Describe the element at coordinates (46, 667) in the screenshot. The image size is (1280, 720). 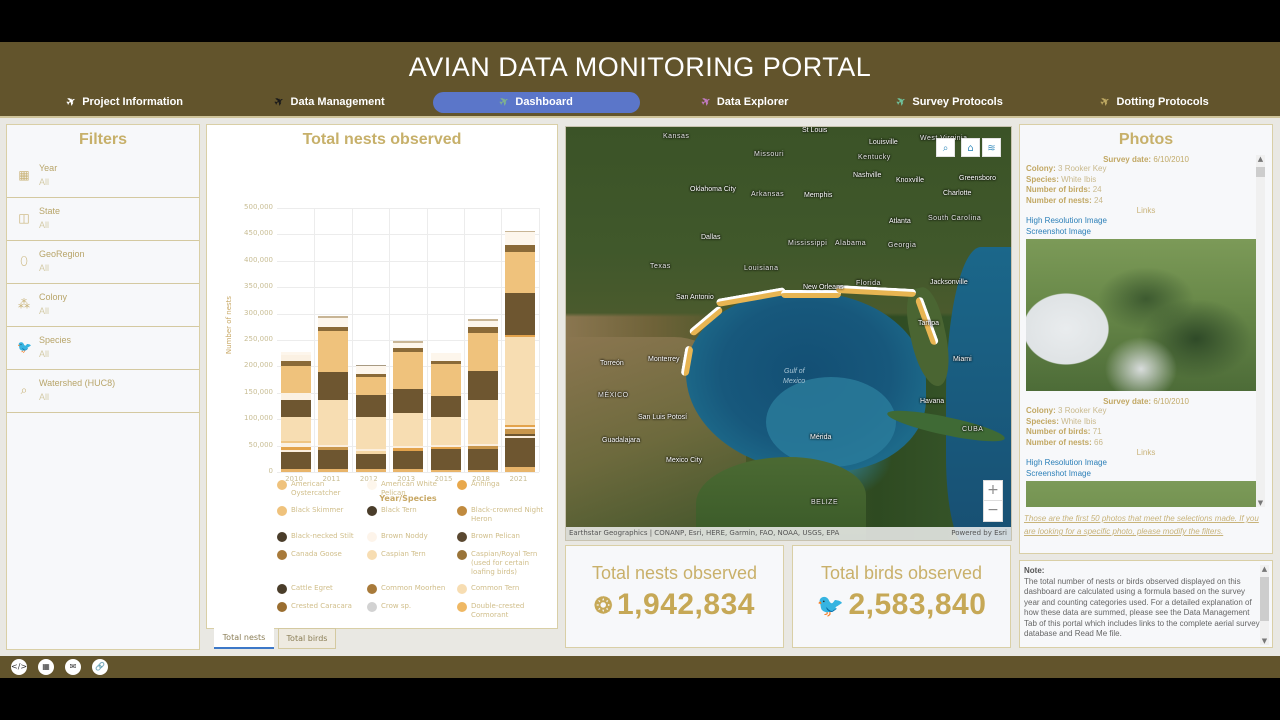
I see `qr-code-button: ▦` at that location.